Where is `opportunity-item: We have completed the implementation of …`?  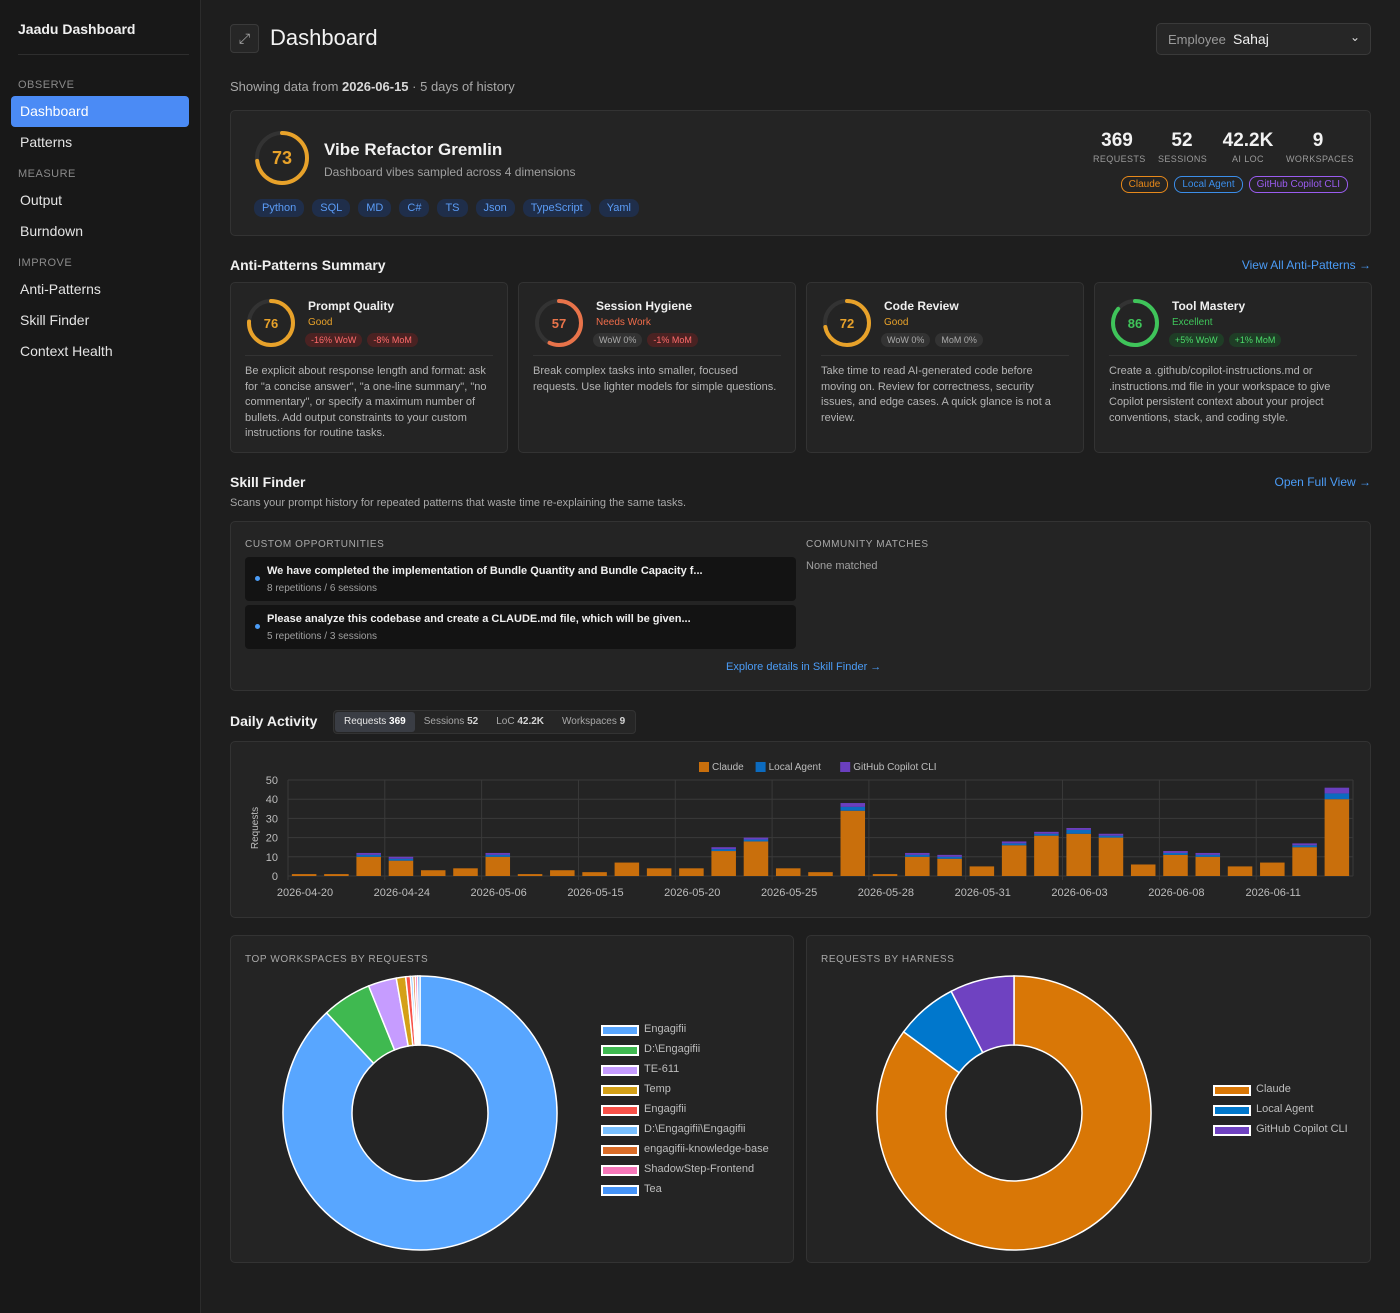
opportunity-item: We have completed the implementation of … is located at coordinates (520, 579).